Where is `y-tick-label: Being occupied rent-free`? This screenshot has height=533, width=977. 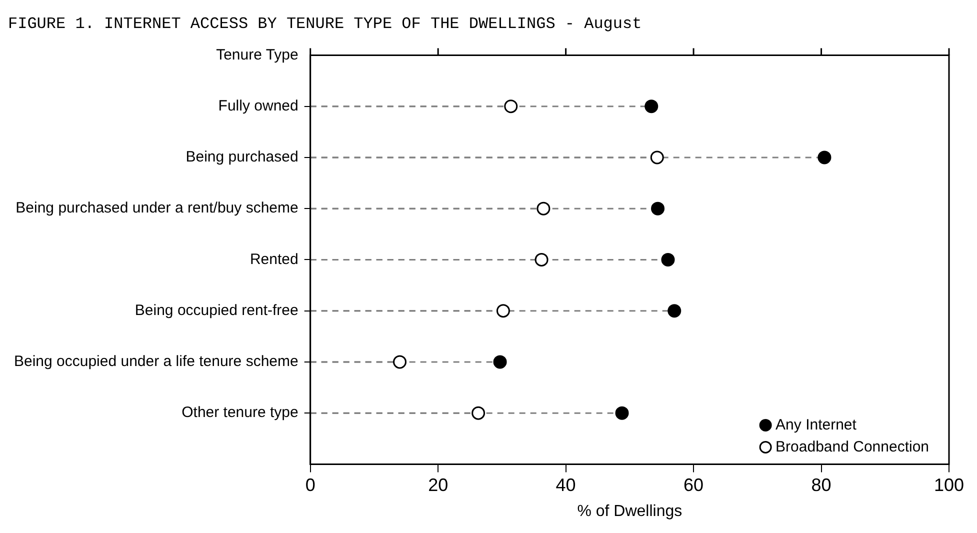
y-tick-label: Being occupied rent-free is located at coordinates (216, 310).